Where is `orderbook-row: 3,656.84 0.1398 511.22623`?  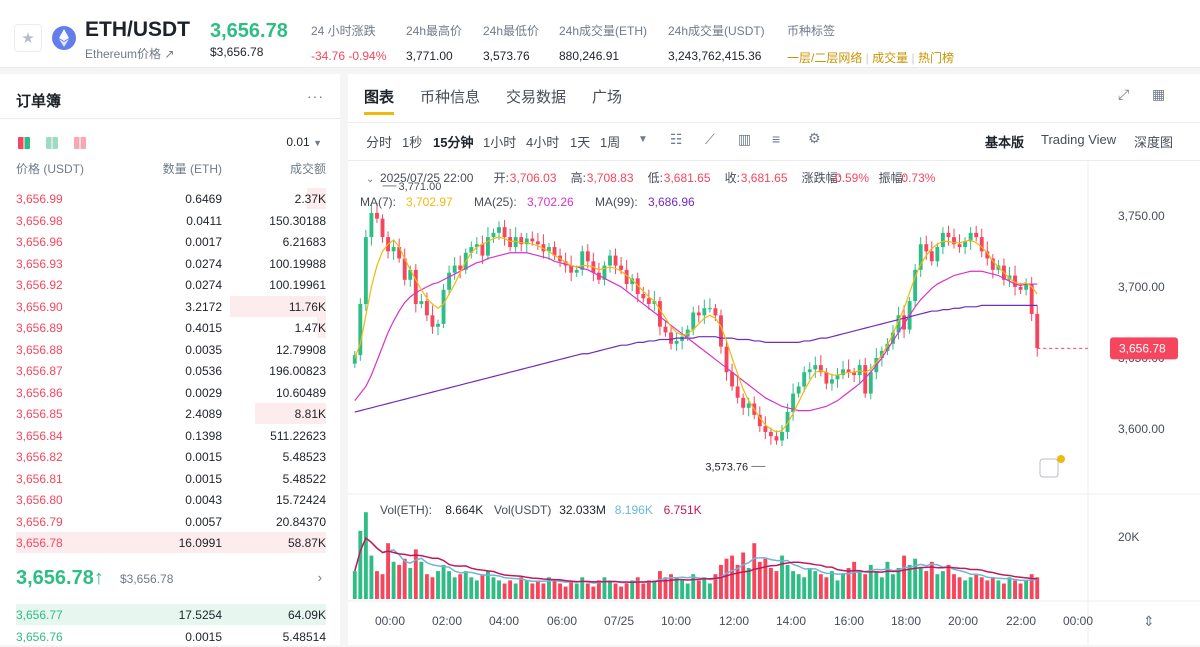
orderbook-row: 3,656.84 0.1398 511.22623 is located at coordinates (170, 435).